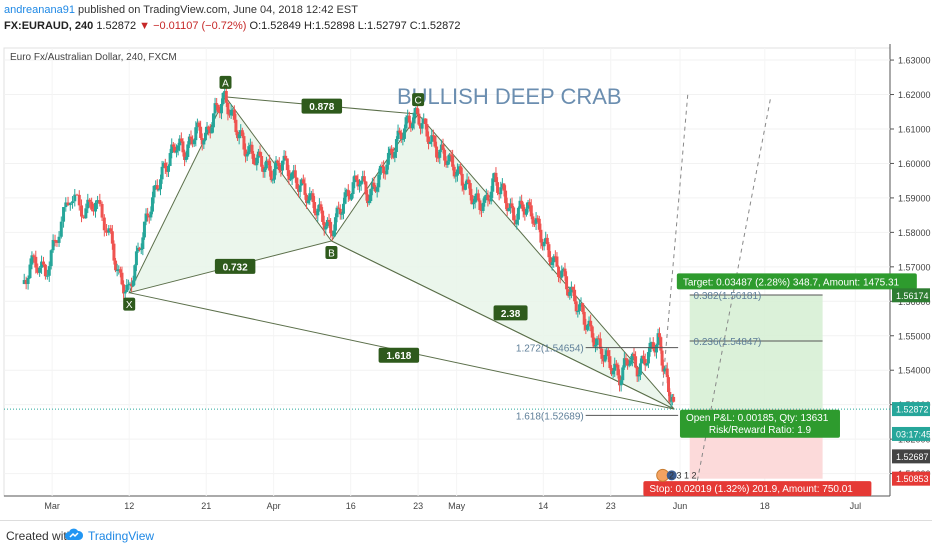 The width and height of the screenshot is (932, 551). I want to click on last-price: 1.52872, so click(116, 26).